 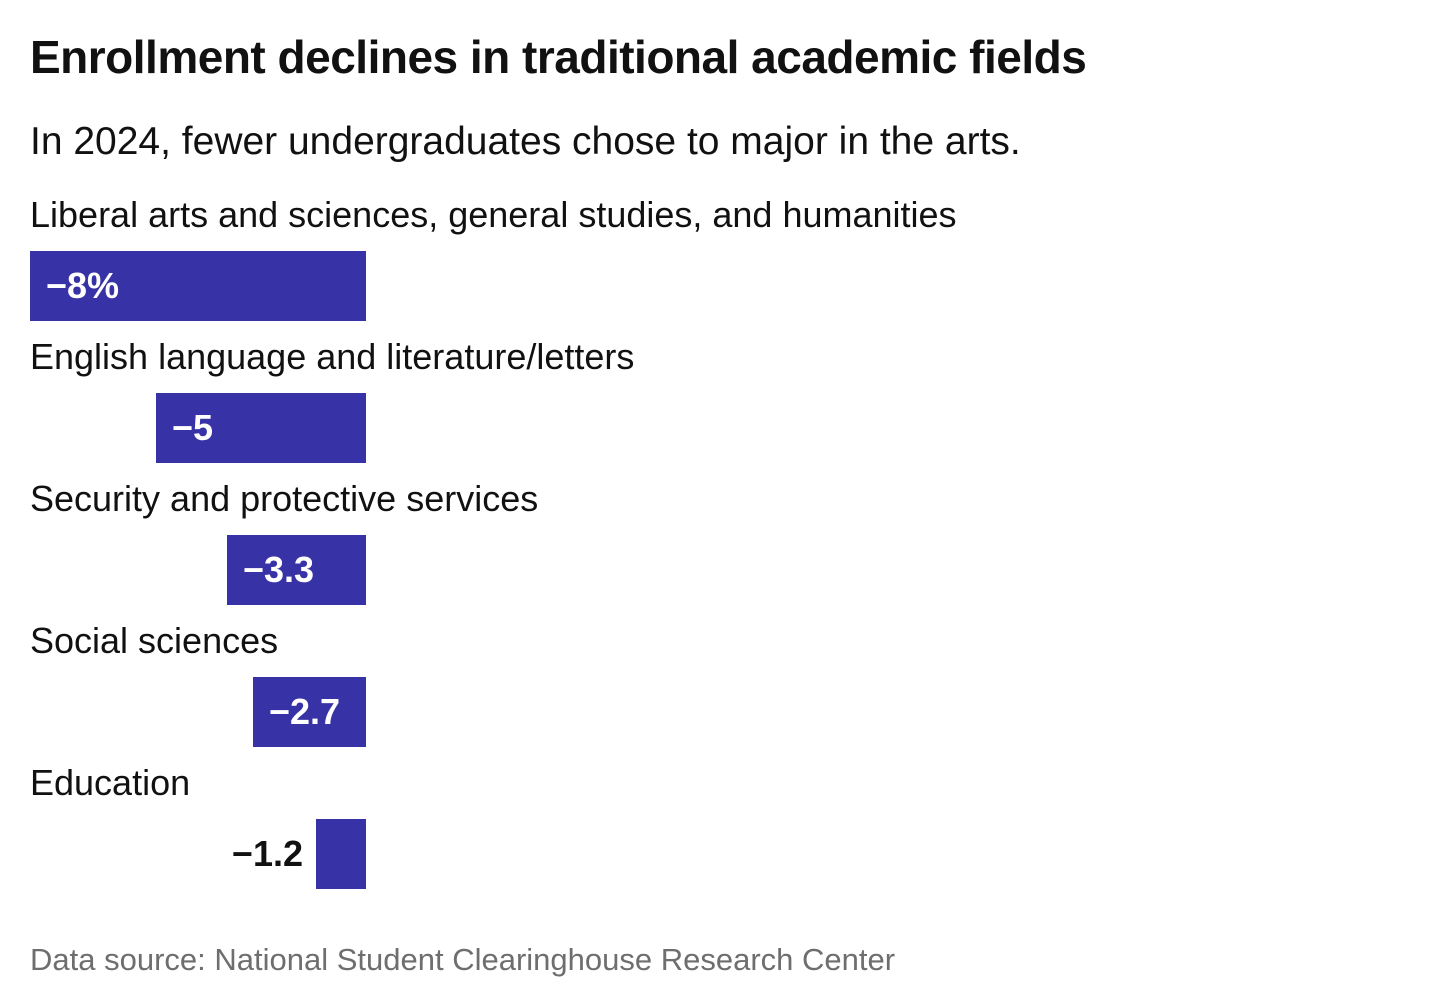 I want to click on bar-track: −3.3, so click(x=198, y=570).